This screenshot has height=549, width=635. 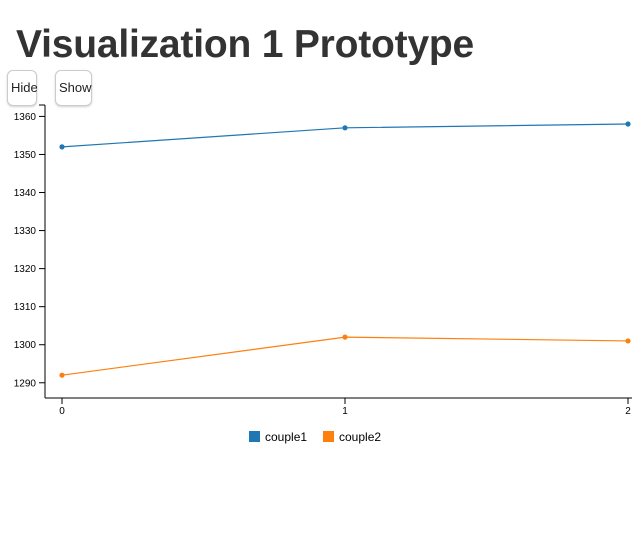 I want to click on x-tick-label: 0, so click(x=62, y=411).